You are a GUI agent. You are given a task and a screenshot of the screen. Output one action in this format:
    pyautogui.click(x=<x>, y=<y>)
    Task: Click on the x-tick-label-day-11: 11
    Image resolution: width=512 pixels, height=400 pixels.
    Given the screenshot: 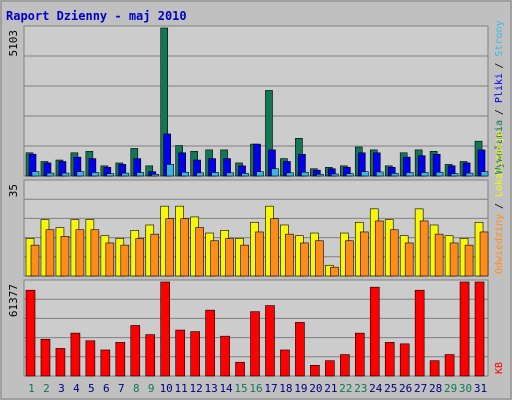 What is the action you would take?
    pyautogui.click(x=181, y=388)
    